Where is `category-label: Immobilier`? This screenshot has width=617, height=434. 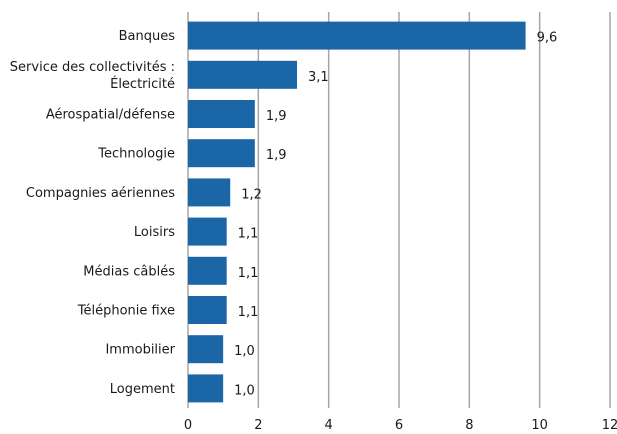
category-label: Immobilier is located at coordinates (140, 350).